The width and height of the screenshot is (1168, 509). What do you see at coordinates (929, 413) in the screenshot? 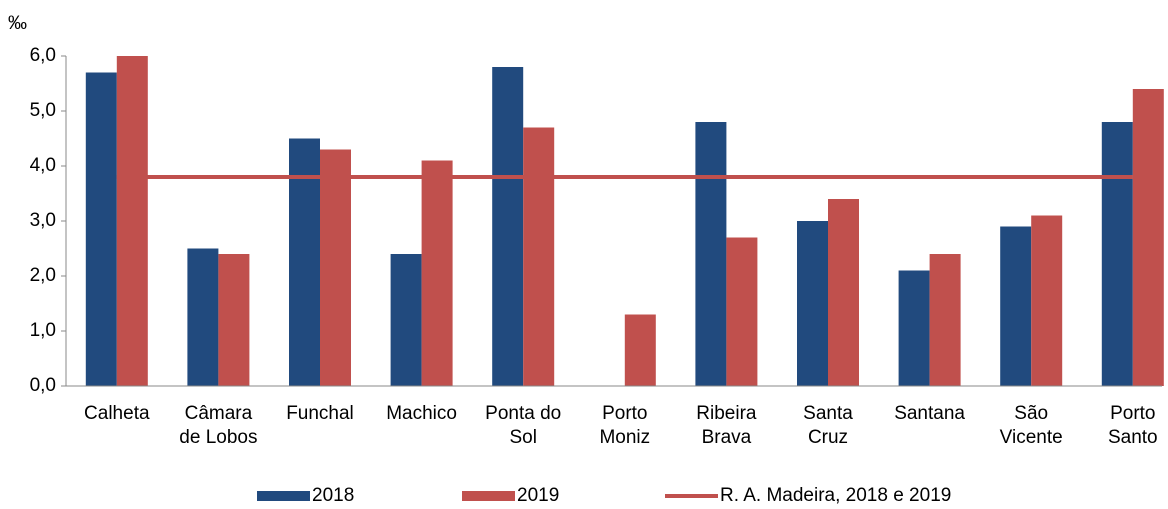
I see `x-tick-label: Santana` at bounding box center [929, 413].